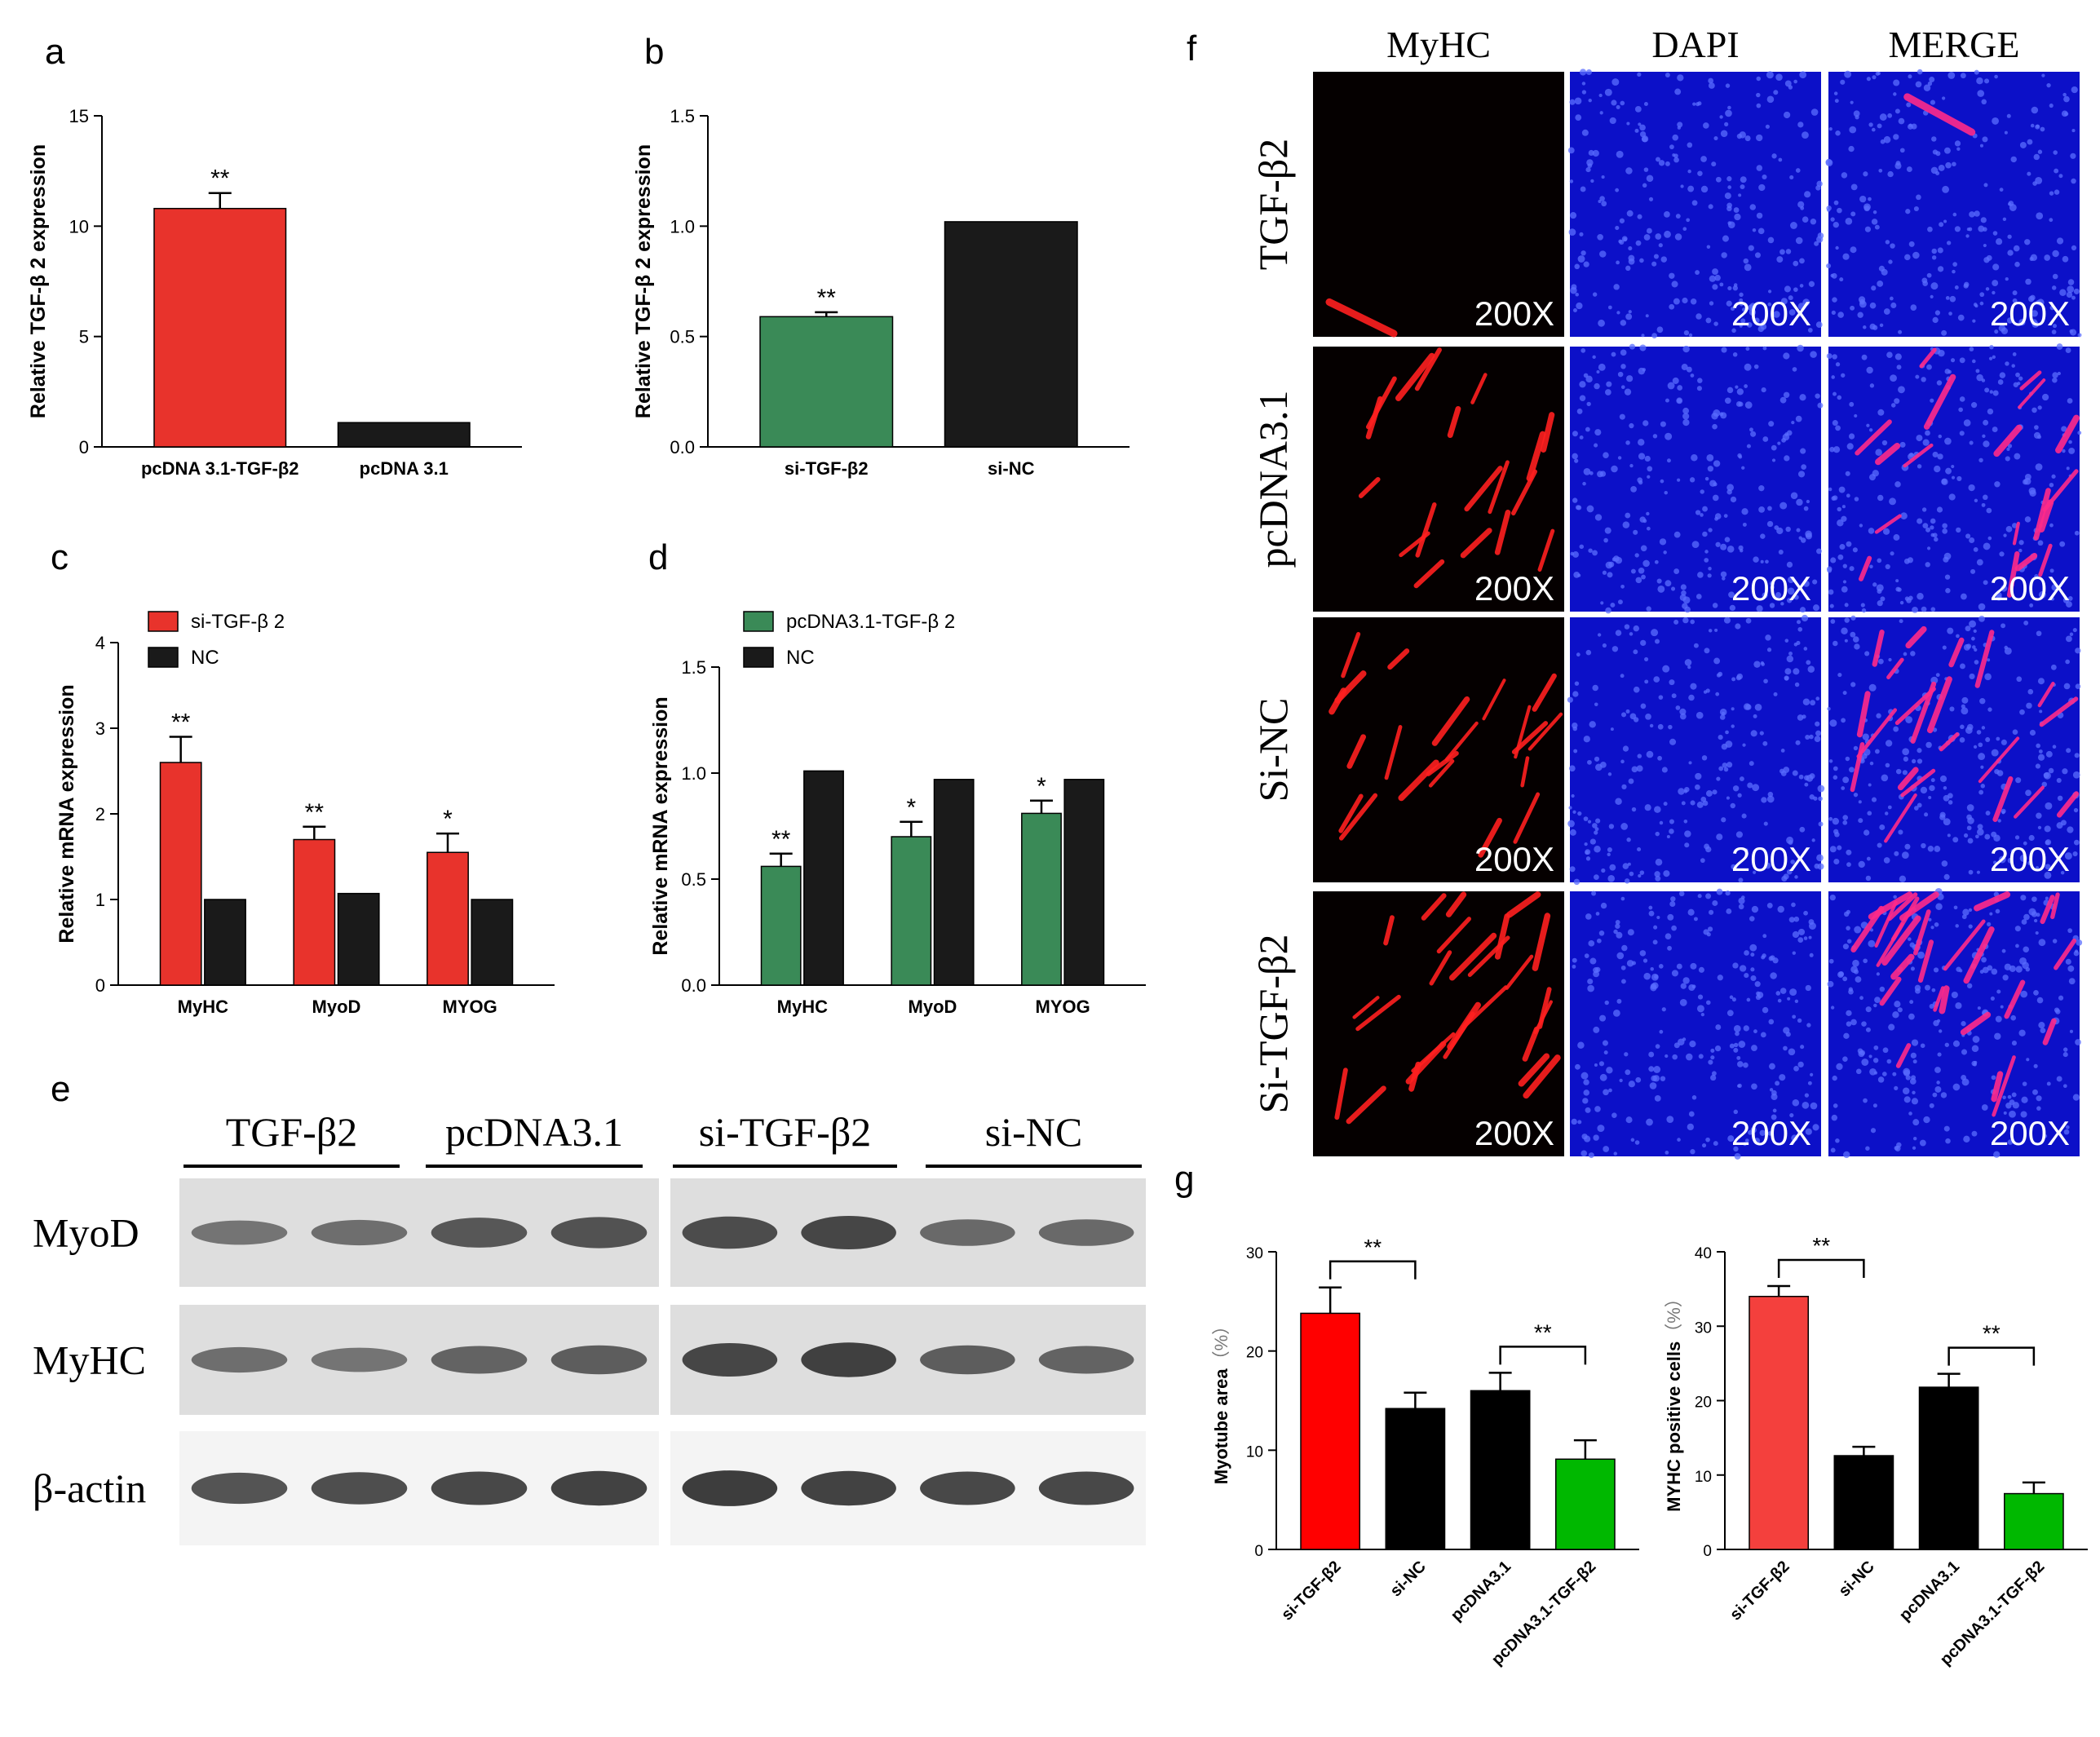 Image resolution: width=2100 pixels, height=1737 pixels. I want to click on category-label: pcDNA3.1, so click(1929, 1591).